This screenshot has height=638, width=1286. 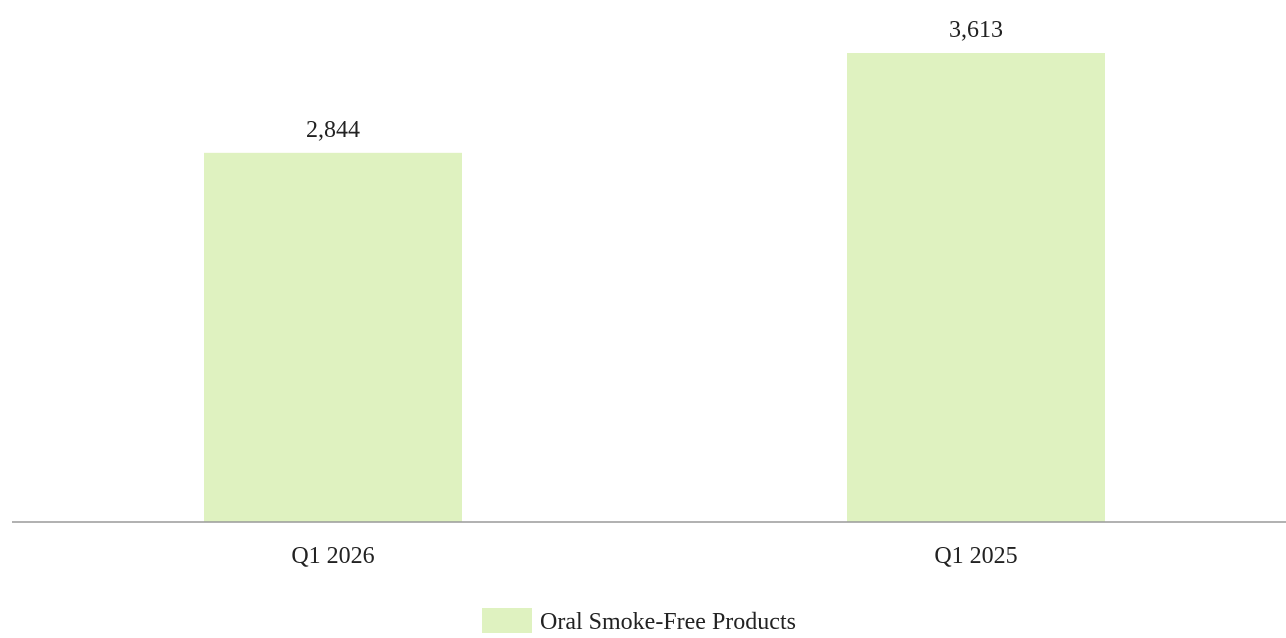 What do you see at coordinates (654, 556) in the screenshot?
I see `x-tick-labels: Q1 2026 Q1 2025` at bounding box center [654, 556].